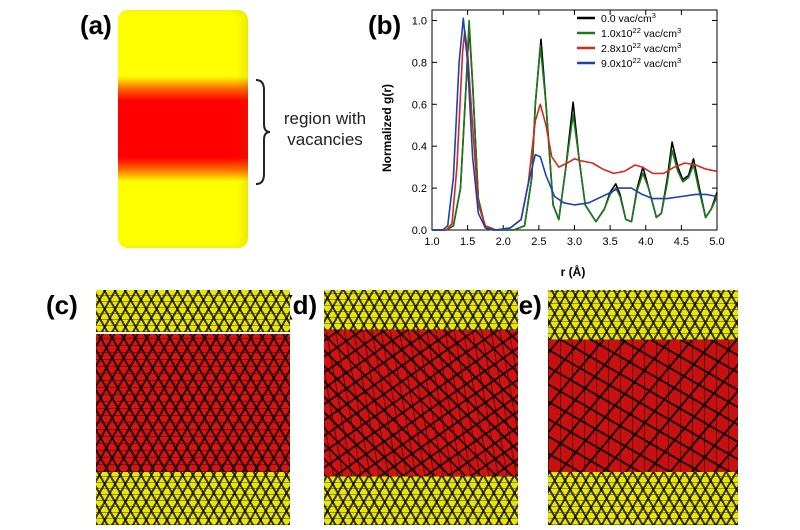 This screenshot has width=800, height=530. Describe the element at coordinates (387, 128) in the screenshot. I see `y-axis-label: Normalized g(r)` at that location.